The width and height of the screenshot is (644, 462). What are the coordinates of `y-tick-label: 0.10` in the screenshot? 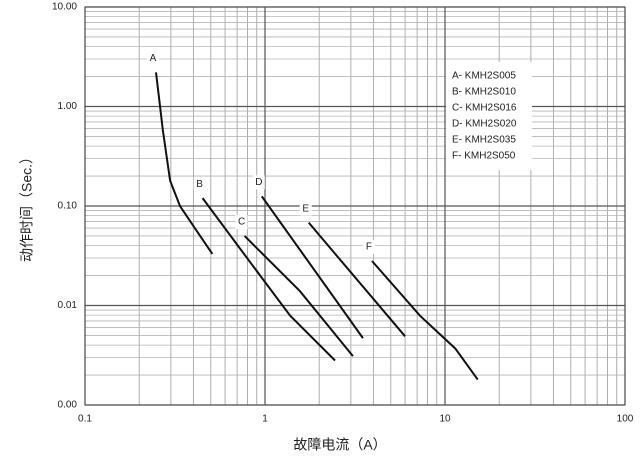 It's located at (68, 206).